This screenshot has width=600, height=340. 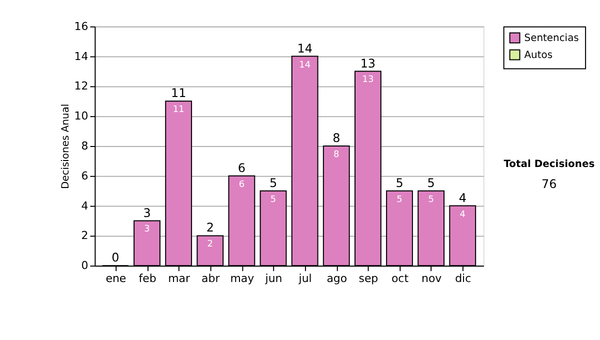 I want to click on x-tick-label: ene, so click(x=116, y=279).